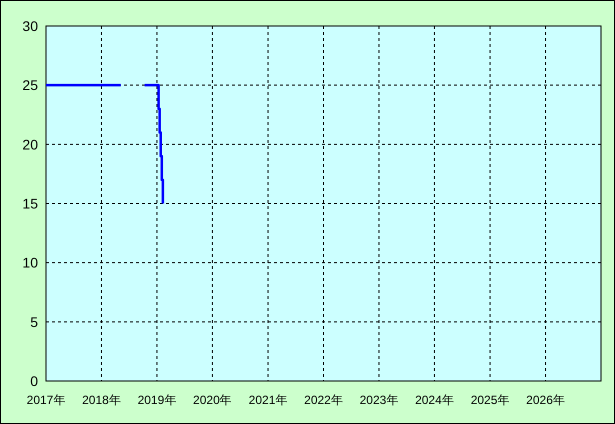 The height and width of the screenshot is (424, 615). Describe the element at coordinates (490, 400) in the screenshot. I see `x-tick-label: 2025年` at that location.